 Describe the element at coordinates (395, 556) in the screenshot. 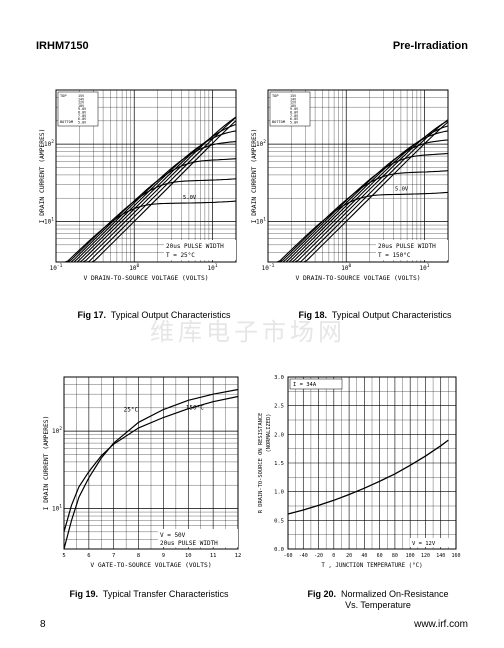

I see `x-tick-label: 80` at that location.